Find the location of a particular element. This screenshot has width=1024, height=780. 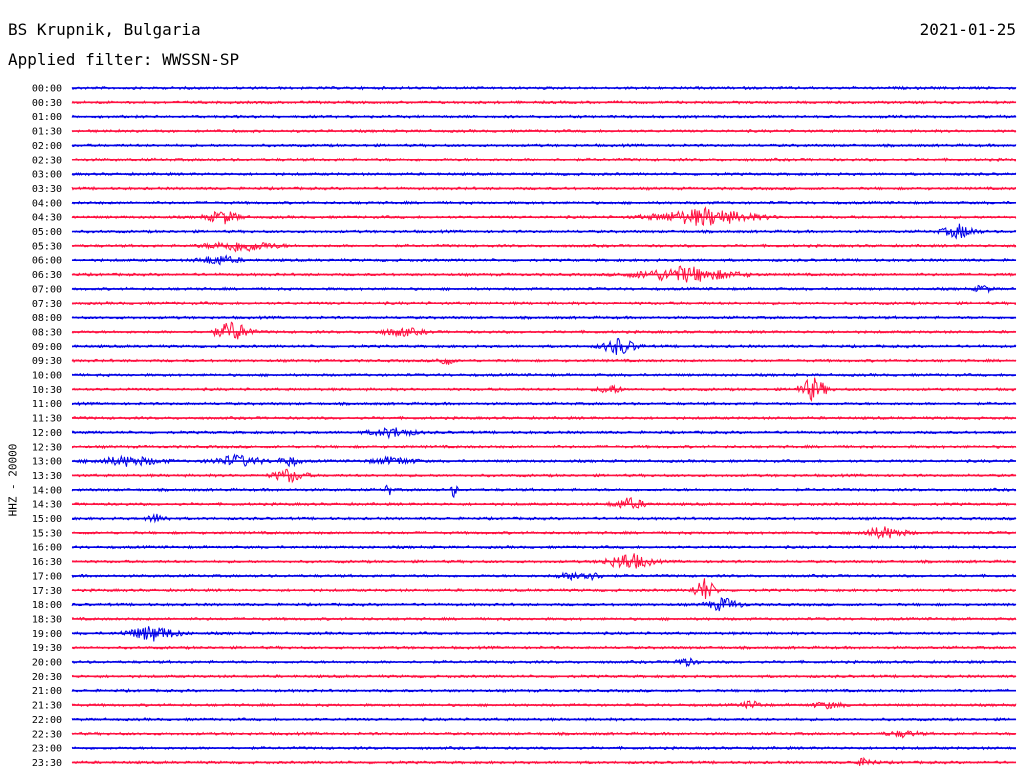

tick-label: 20:00 is located at coordinates (47, 663).